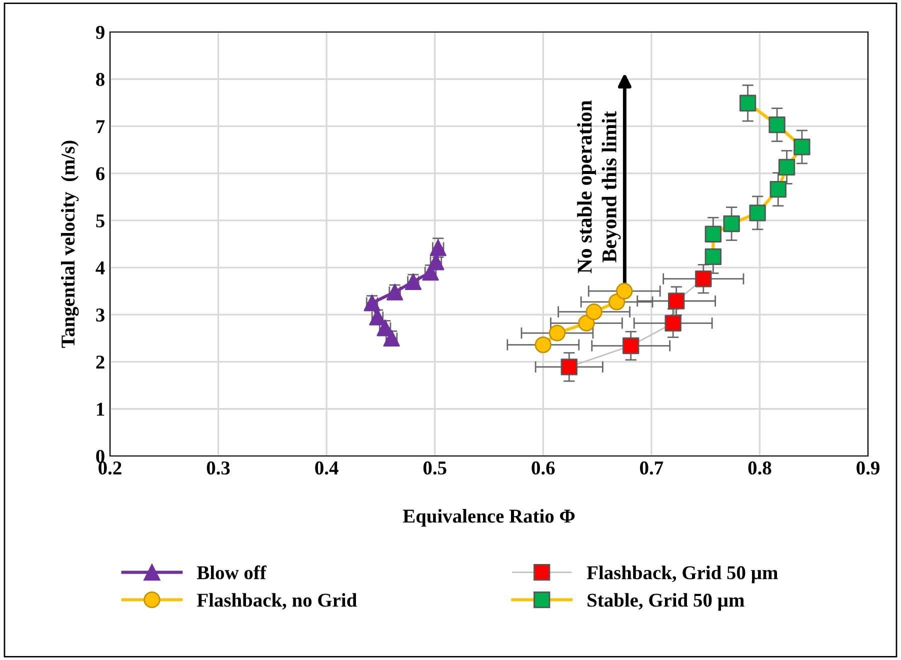 The image size is (901, 660). What do you see at coordinates (760, 468) in the screenshot?
I see `x-tick-label: 0.8` at bounding box center [760, 468].